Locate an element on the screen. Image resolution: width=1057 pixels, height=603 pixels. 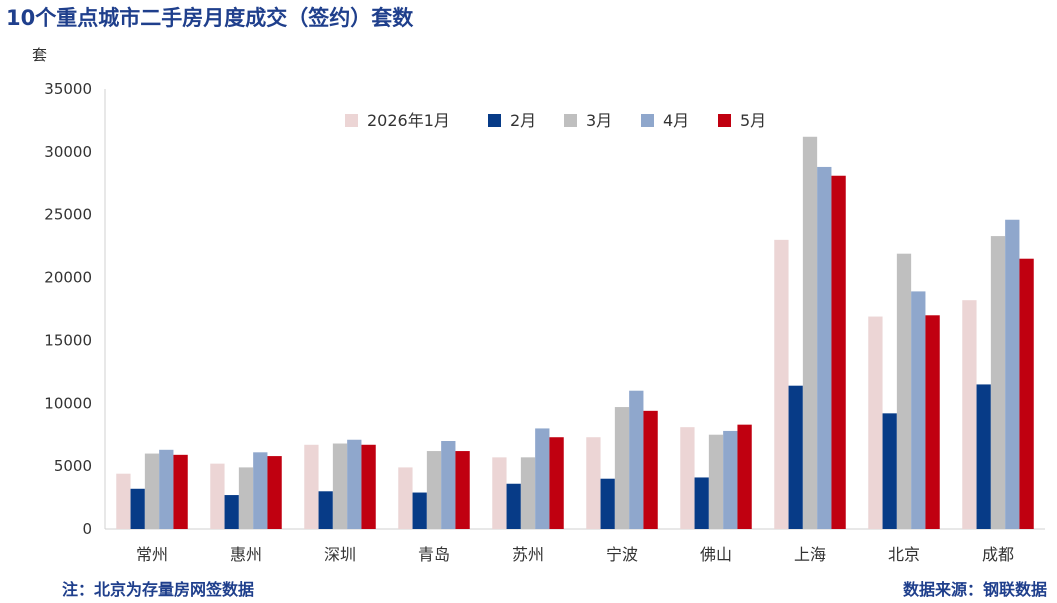
x-category-label: 北京 is located at coordinates (904, 554).